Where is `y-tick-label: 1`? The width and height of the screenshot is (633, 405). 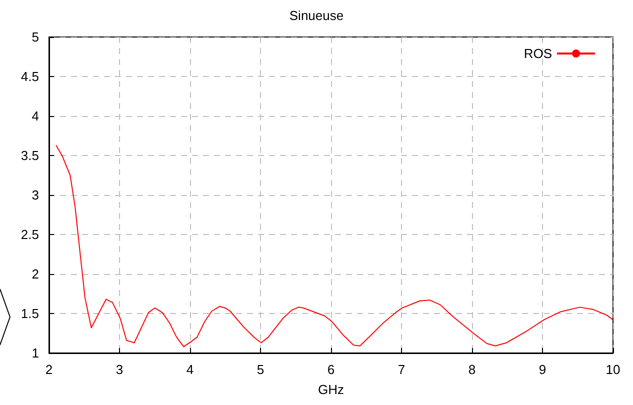 y-tick-label: 1 is located at coordinates (35, 353).